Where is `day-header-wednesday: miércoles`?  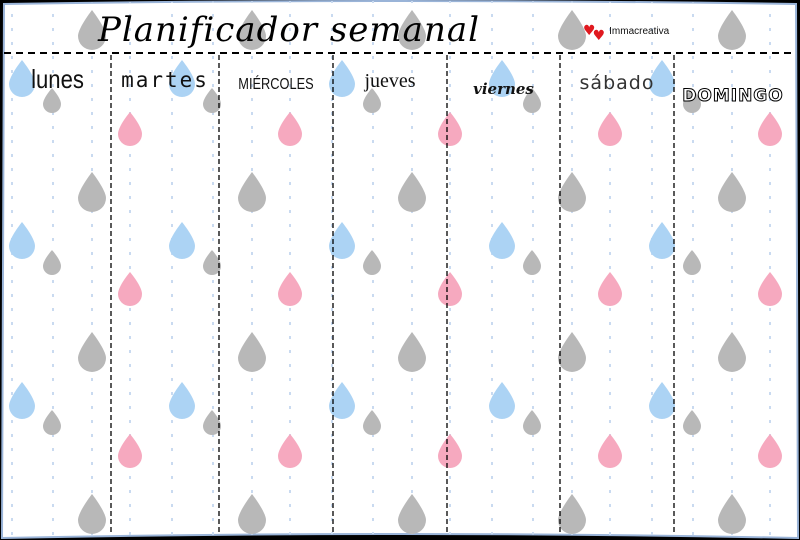 day-header-wednesday: miércoles is located at coordinates (276, 84).